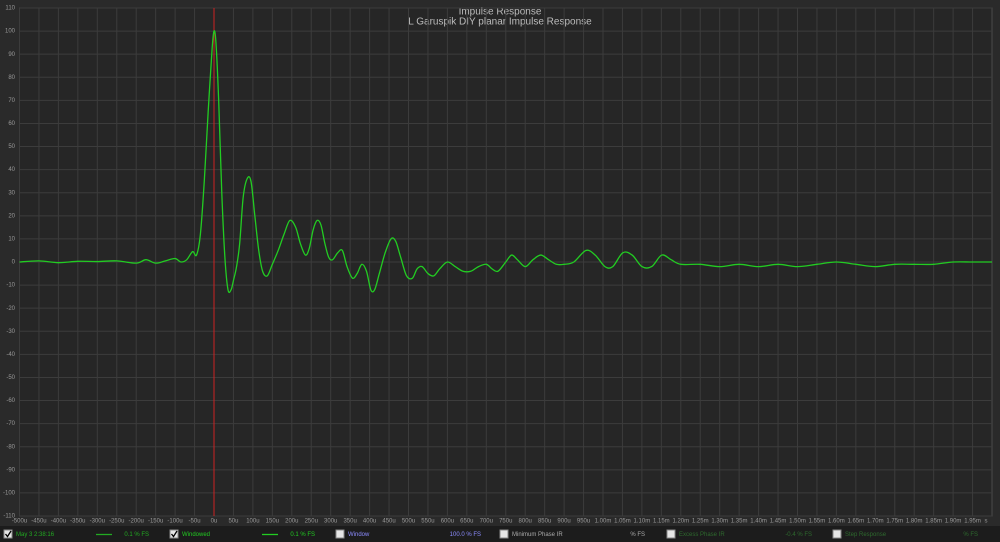  What do you see at coordinates (856, 522) in the screenshot?
I see `x-tick-label: 1.65m` at bounding box center [856, 522].